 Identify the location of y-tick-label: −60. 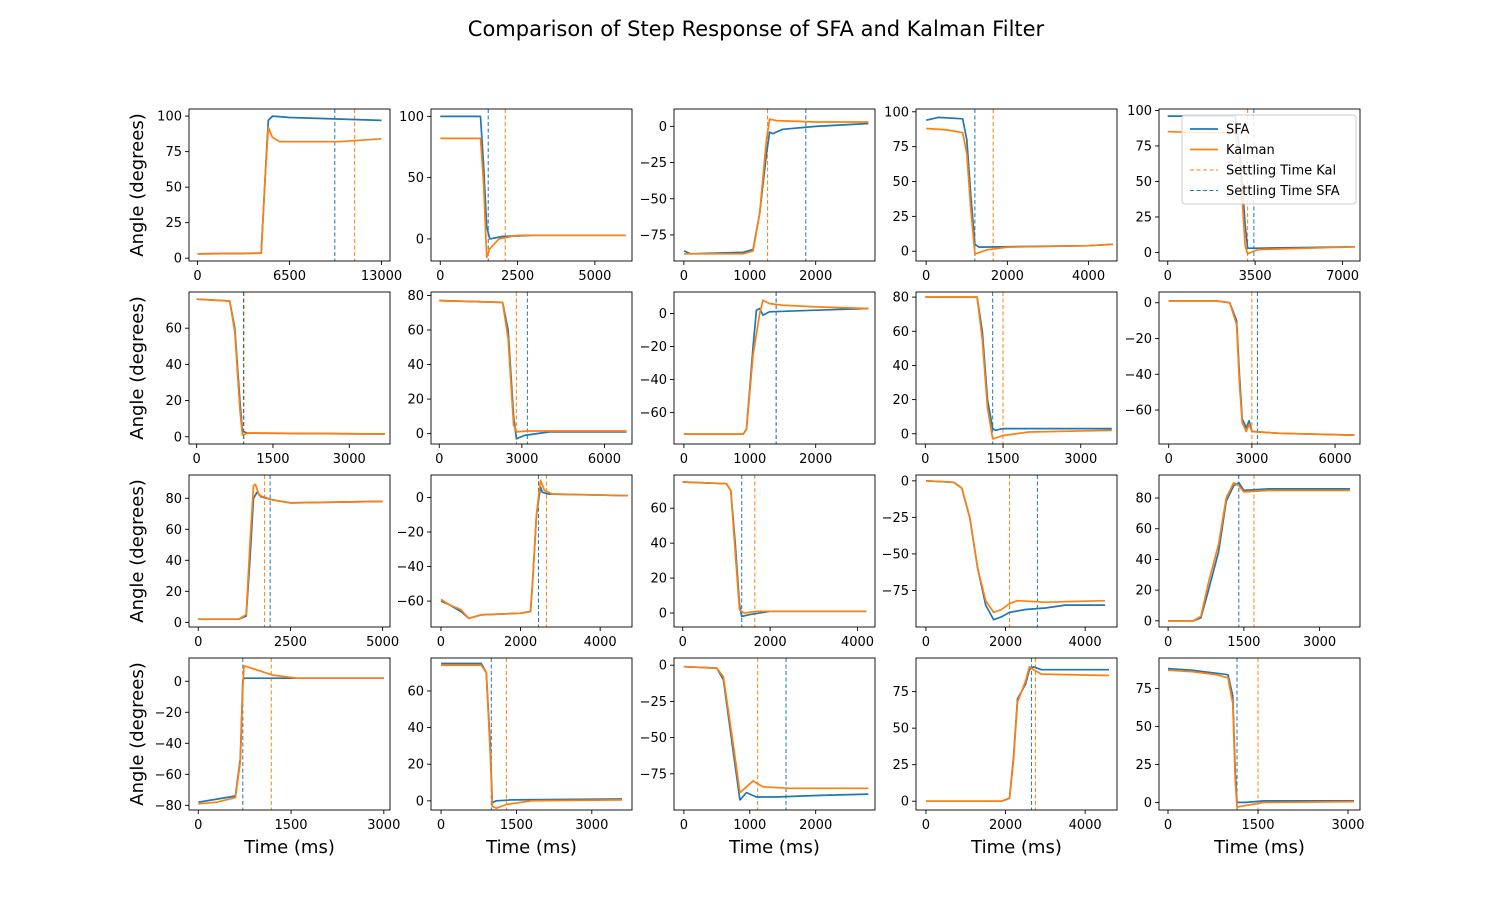
(1138, 411).